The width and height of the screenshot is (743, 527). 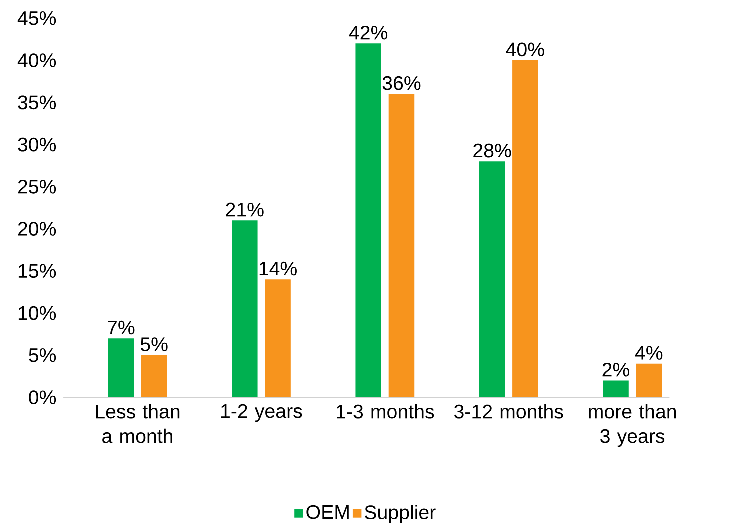 I want to click on data-label: 2%, so click(x=616, y=369).